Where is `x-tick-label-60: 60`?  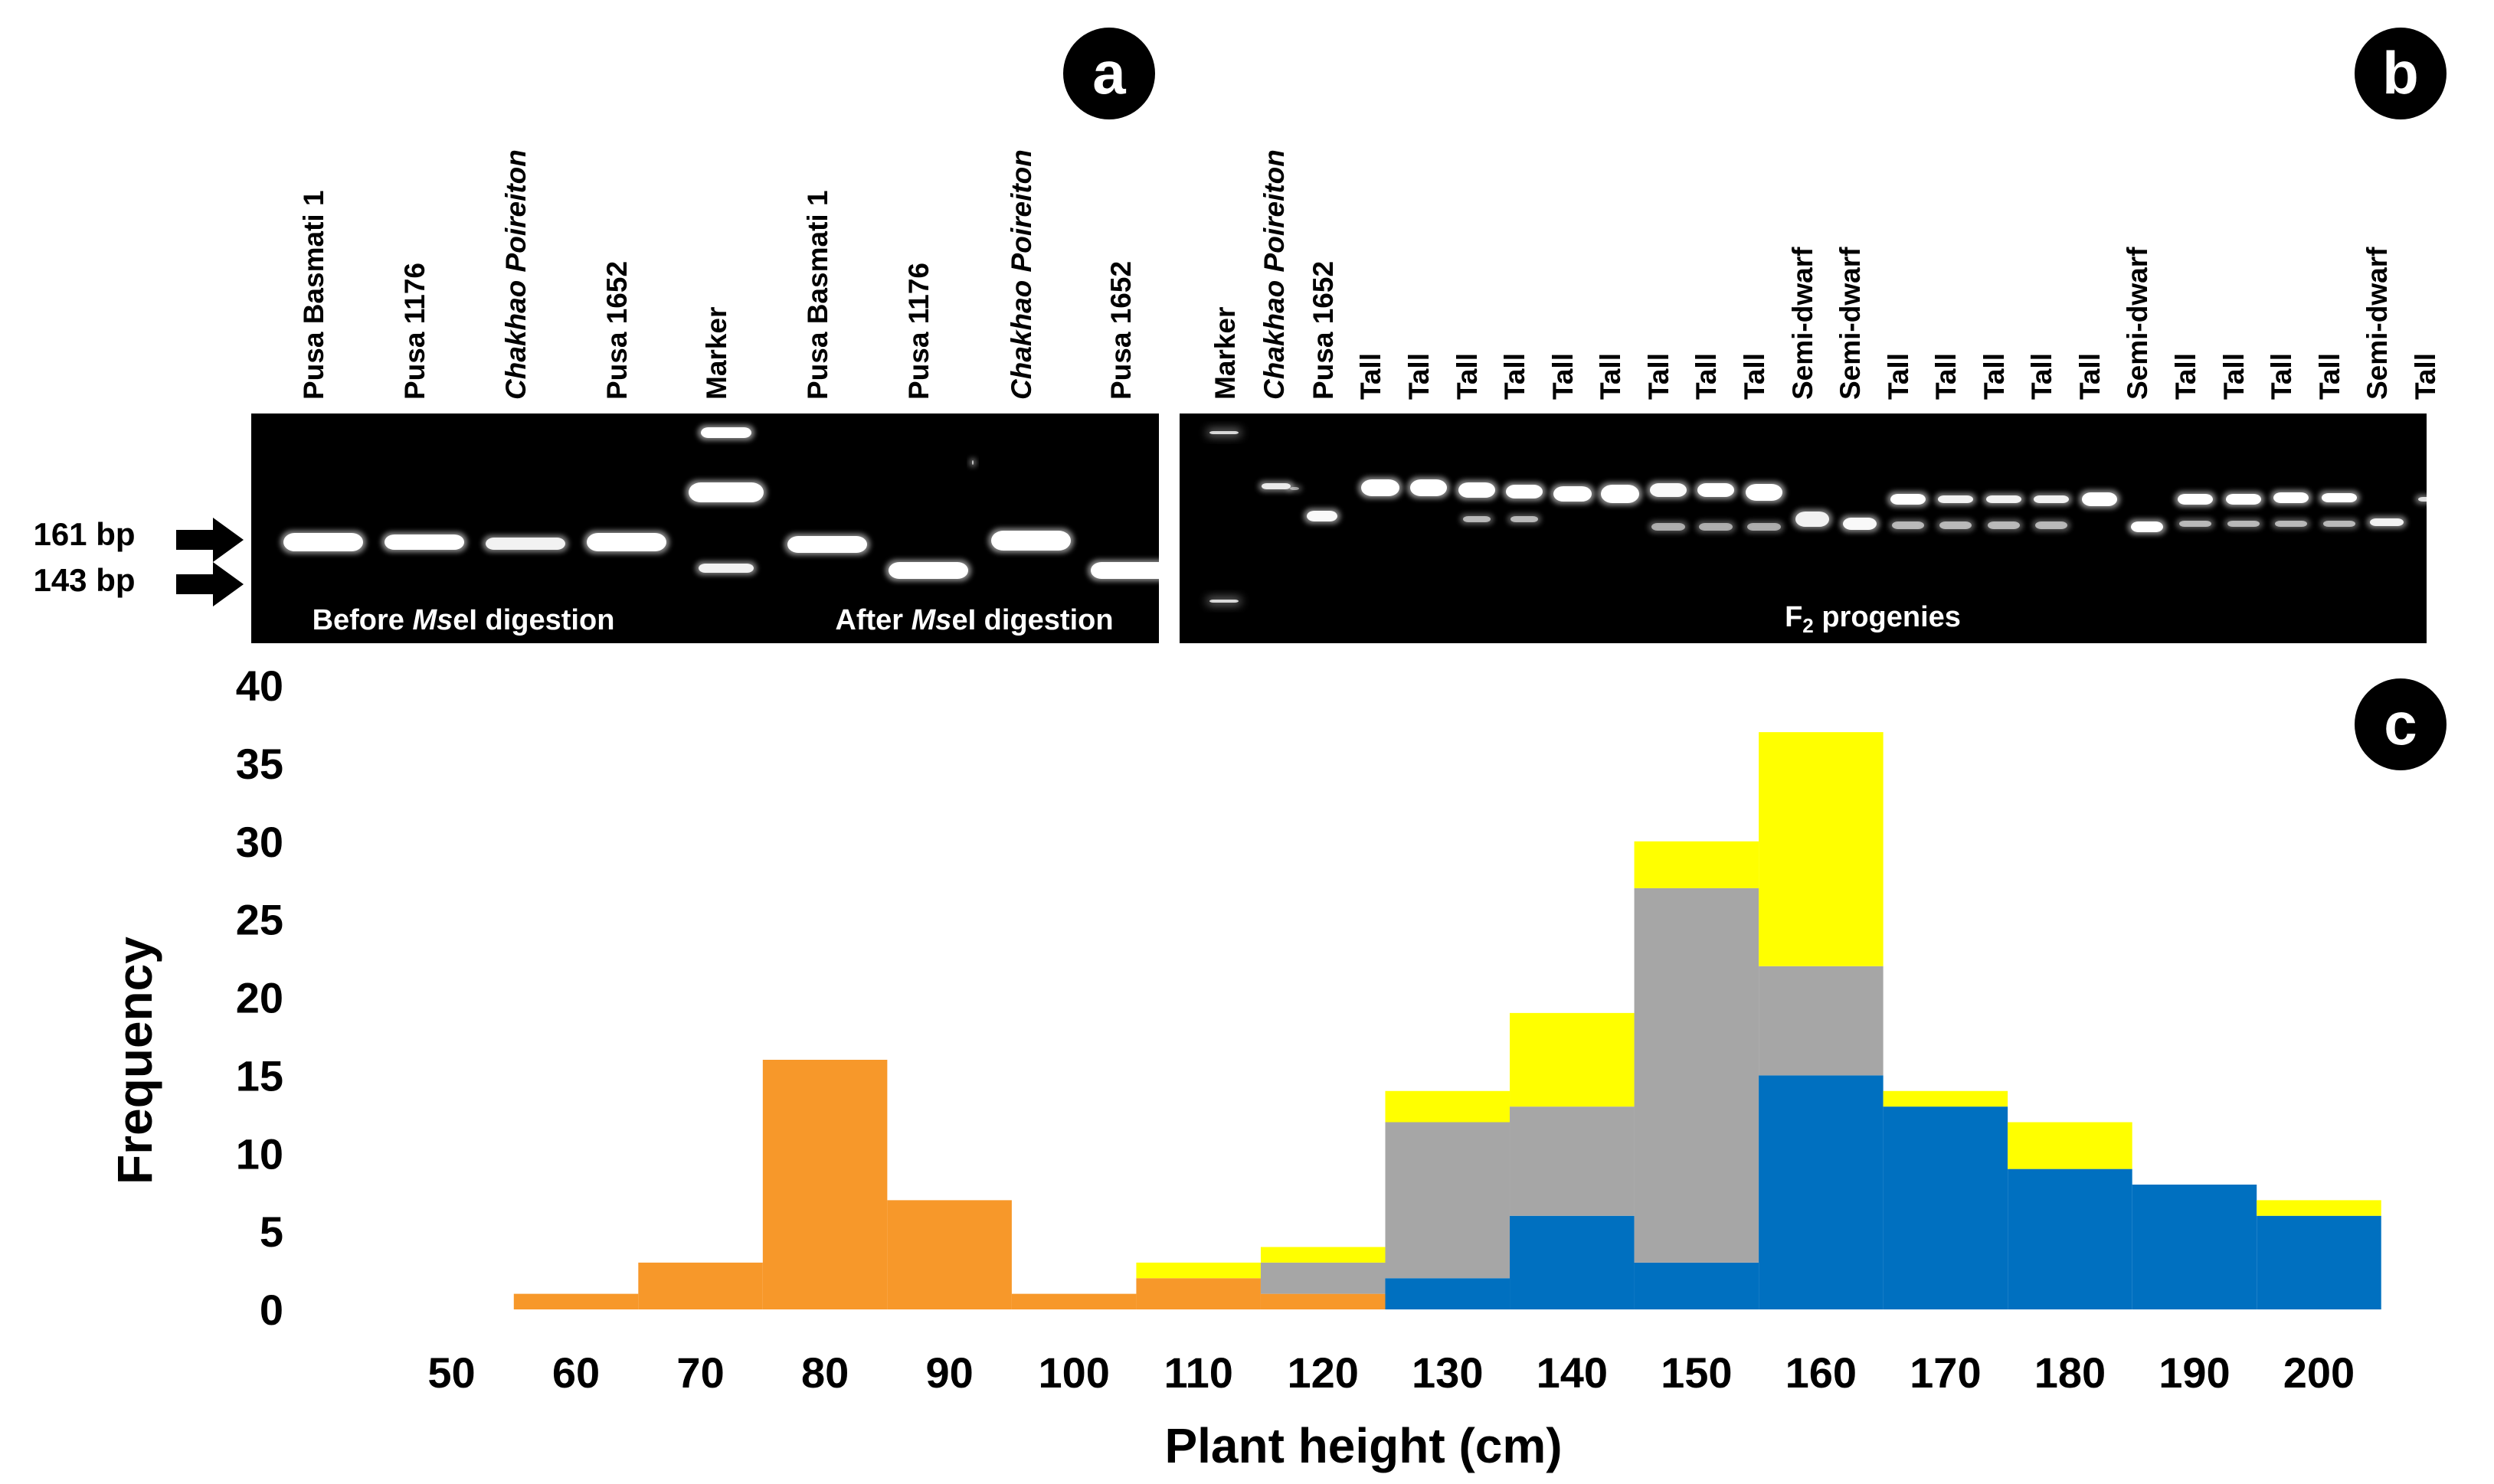
x-tick-label-60: 60 is located at coordinates (576, 1372).